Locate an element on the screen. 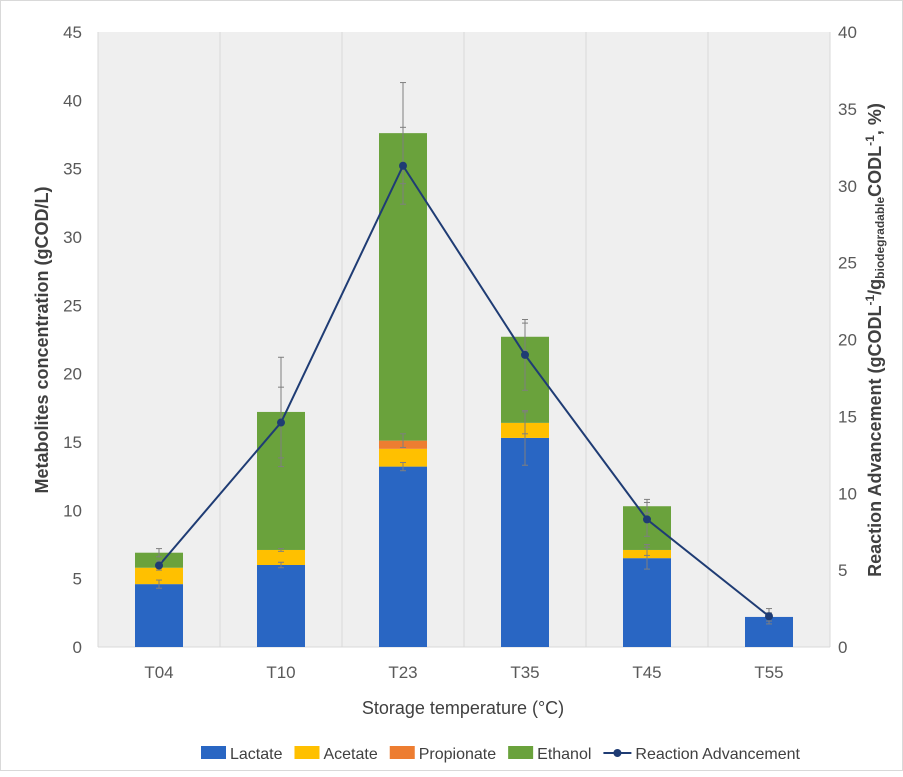 This screenshot has width=903, height=777. legend-label-ethanol: Ethanol is located at coordinates (564, 754).